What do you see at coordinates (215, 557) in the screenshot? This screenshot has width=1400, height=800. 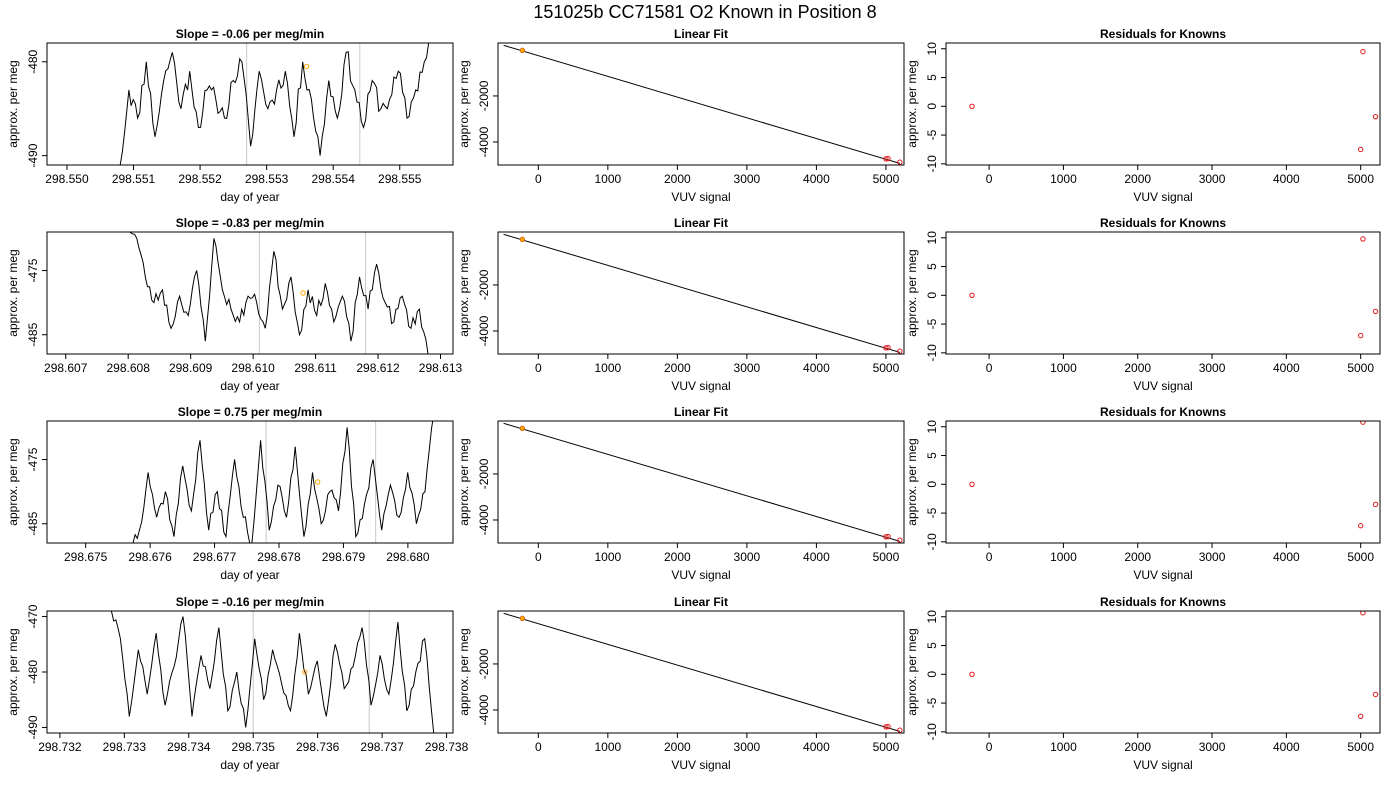 I see `x-tick-label: 298.677` at bounding box center [215, 557].